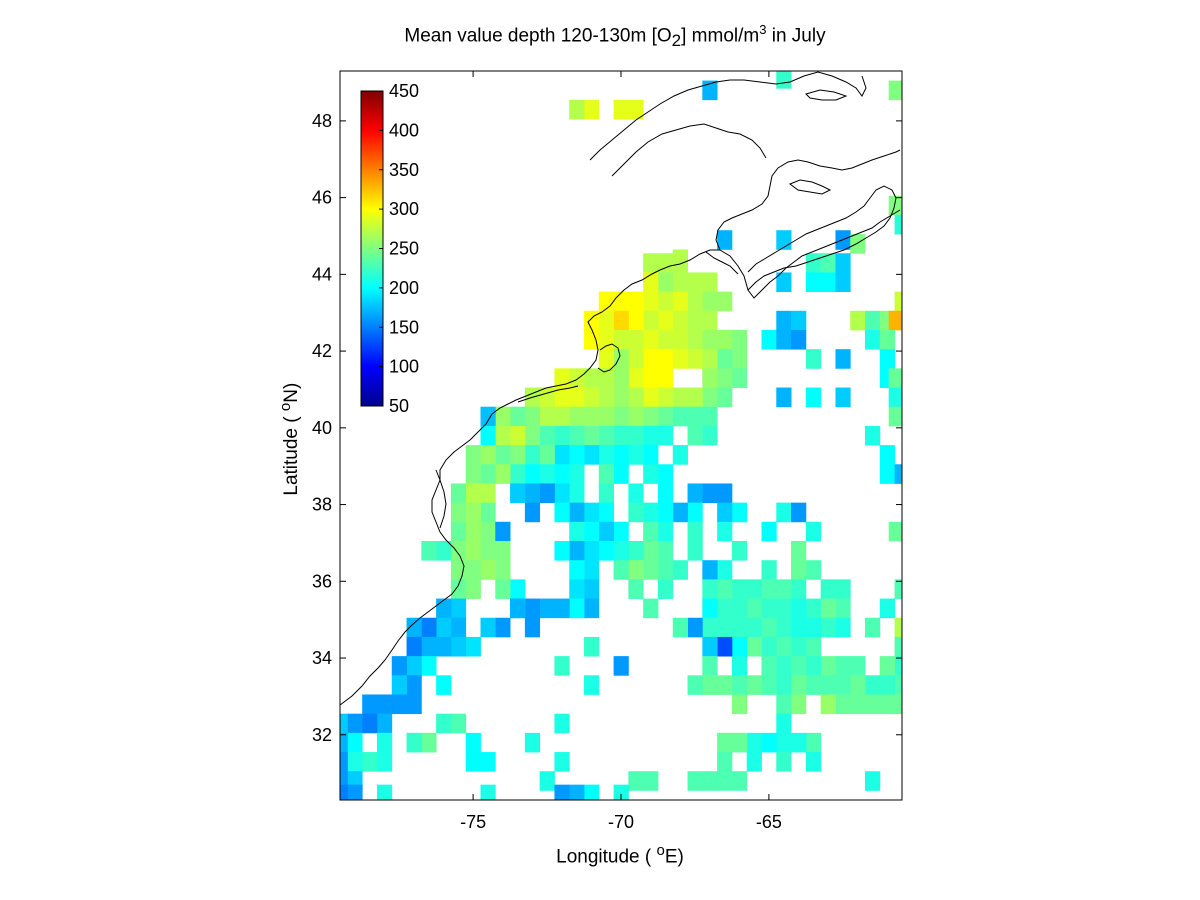  Describe the element at coordinates (674, 857) in the screenshot. I see `xlabel-suffix: E)` at that location.